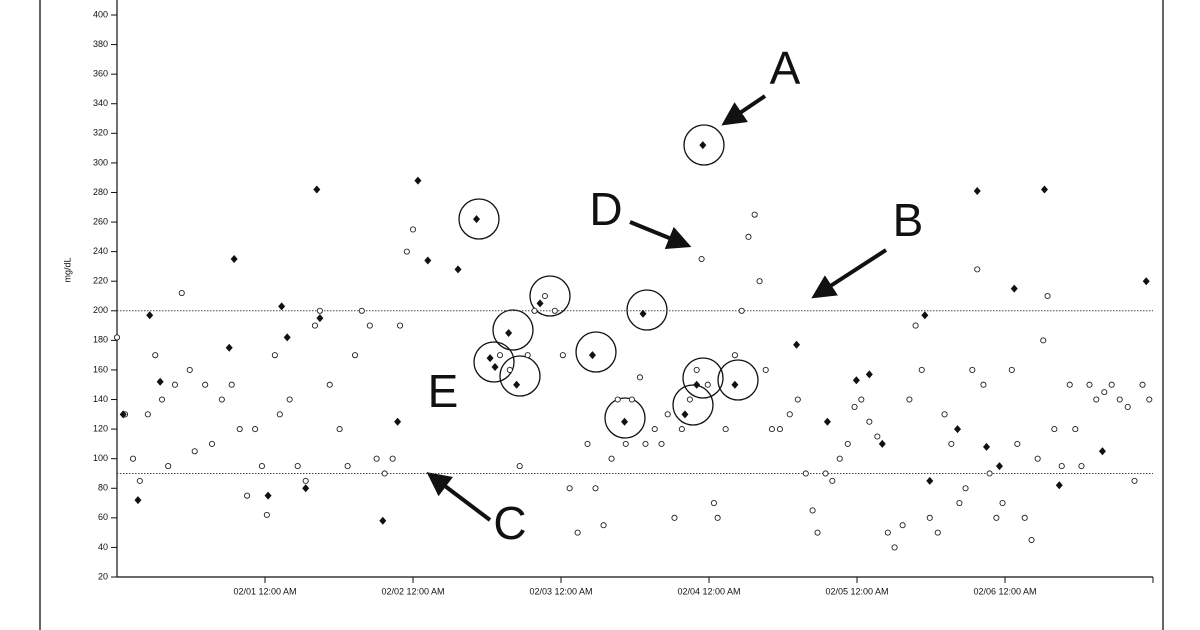  I want to click on y-tick-label: 40, so click(103, 547).